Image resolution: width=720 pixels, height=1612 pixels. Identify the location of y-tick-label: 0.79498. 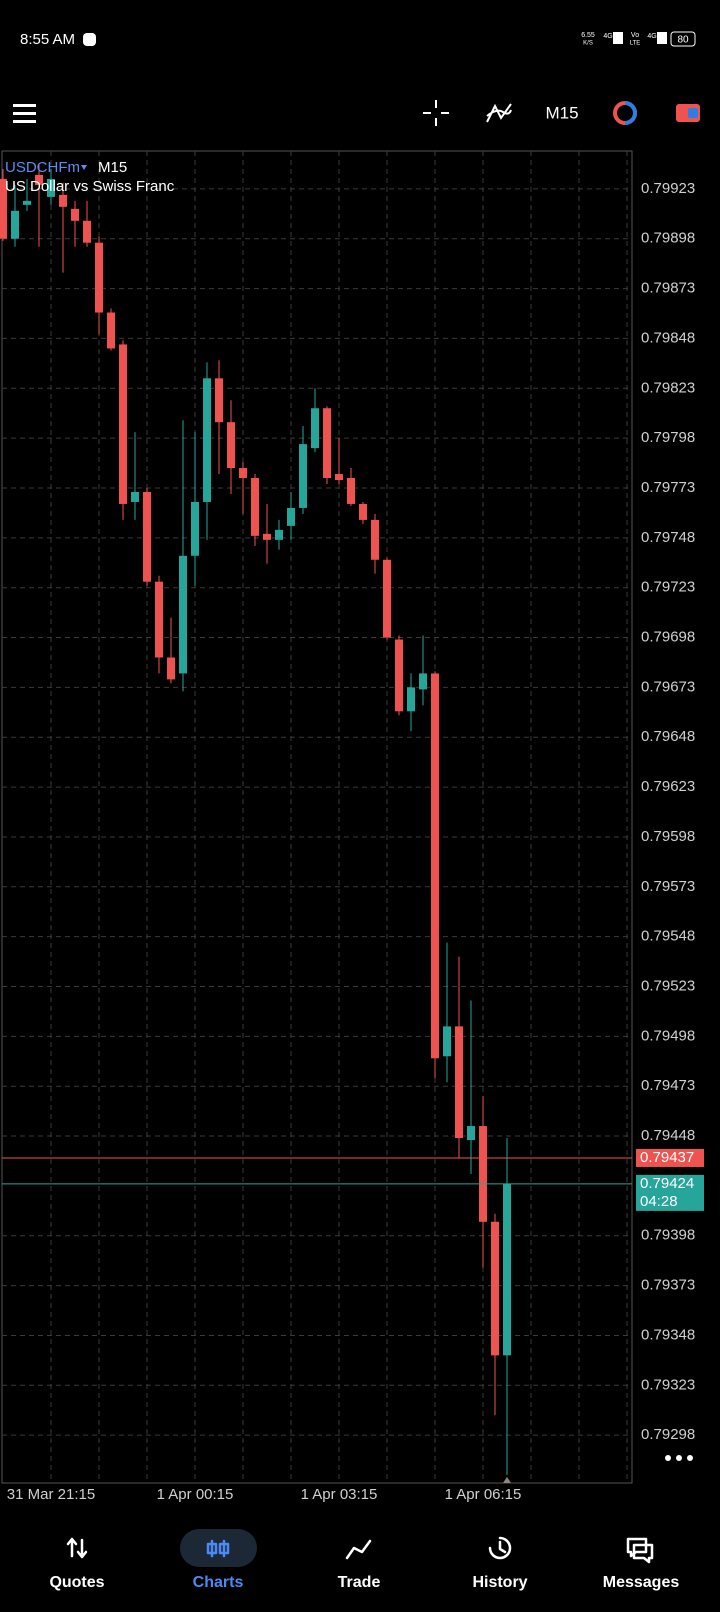
(668, 1035).